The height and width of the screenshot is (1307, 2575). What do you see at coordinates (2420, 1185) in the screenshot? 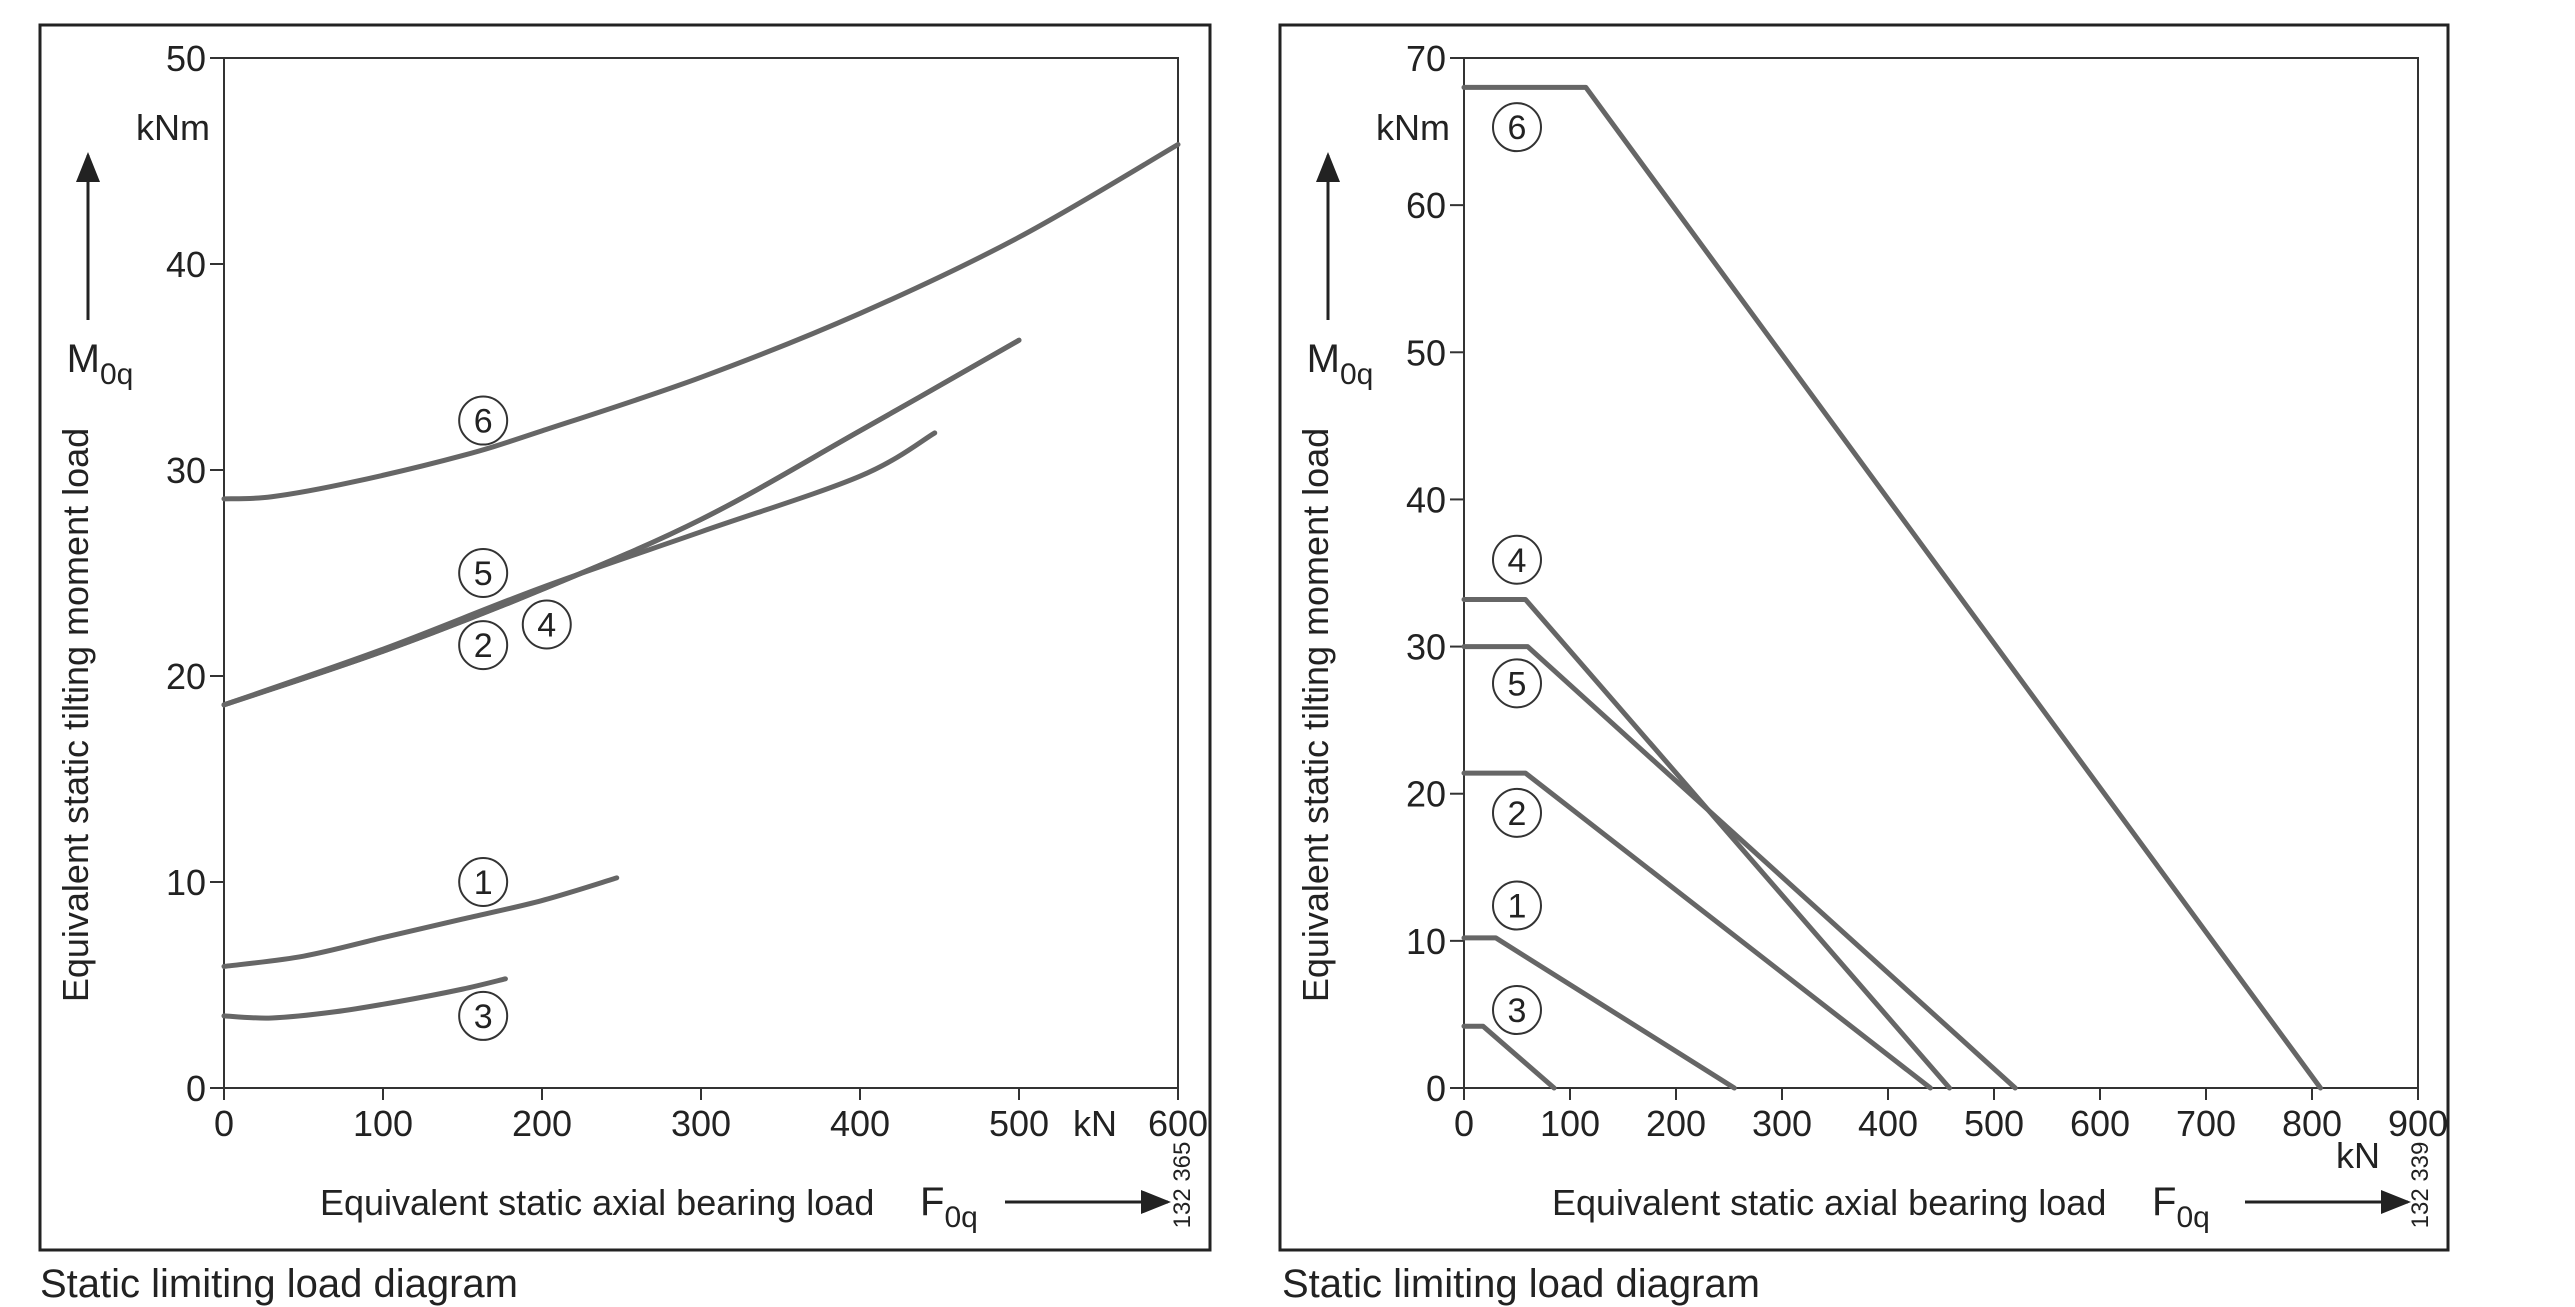
I see `figure-number: 132 339` at bounding box center [2420, 1185].